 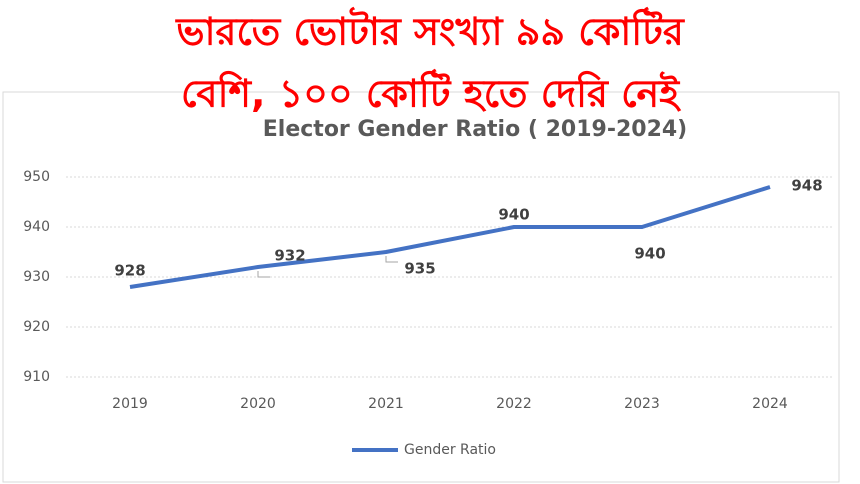 What do you see at coordinates (514, 404) in the screenshot?
I see `x-tick-label: 2022` at bounding box center [514, 404].